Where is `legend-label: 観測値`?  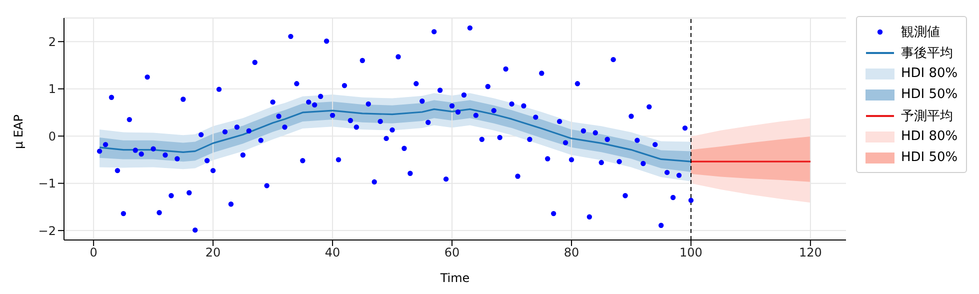 legend-label: 観測値 is located at coordinates (920, 32).